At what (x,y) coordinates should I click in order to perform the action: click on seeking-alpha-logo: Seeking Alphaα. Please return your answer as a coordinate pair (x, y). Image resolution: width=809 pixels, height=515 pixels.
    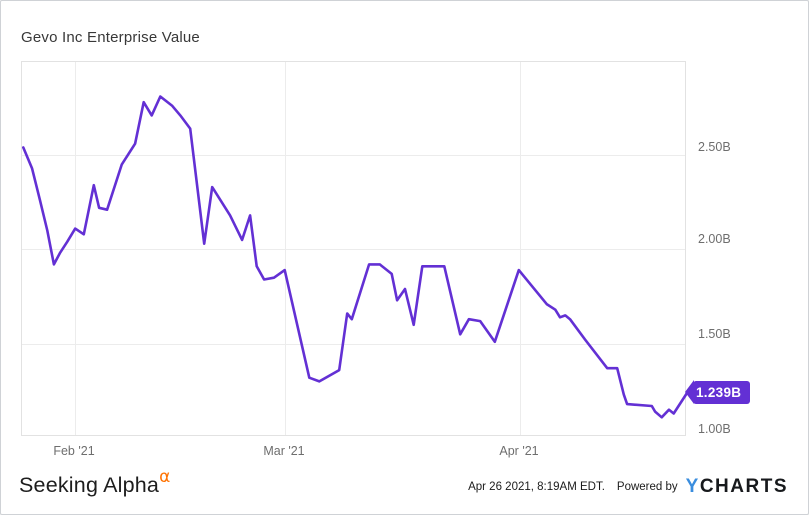
    Looking at the image, I should click on (95, 482).